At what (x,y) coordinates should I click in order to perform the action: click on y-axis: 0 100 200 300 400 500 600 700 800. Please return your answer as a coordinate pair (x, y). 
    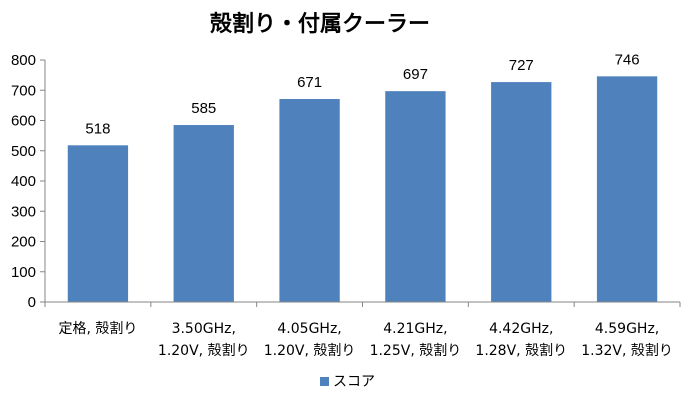
    Looking at the image, I should click on (28, 181).